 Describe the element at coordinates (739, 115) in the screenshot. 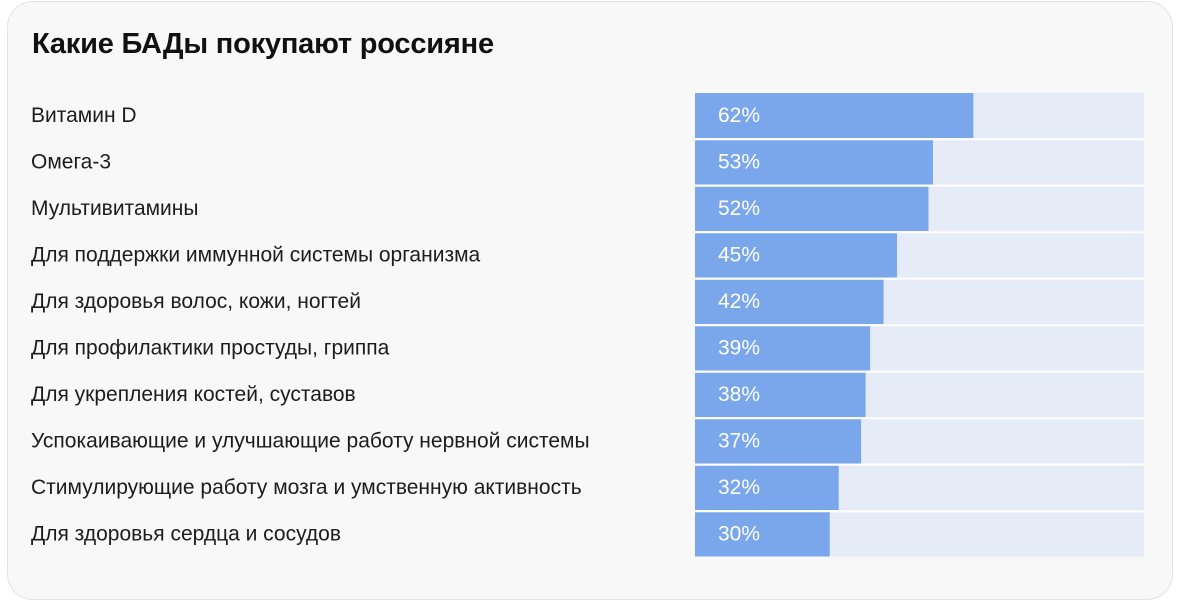

I see `value-label: 62%` at that location.